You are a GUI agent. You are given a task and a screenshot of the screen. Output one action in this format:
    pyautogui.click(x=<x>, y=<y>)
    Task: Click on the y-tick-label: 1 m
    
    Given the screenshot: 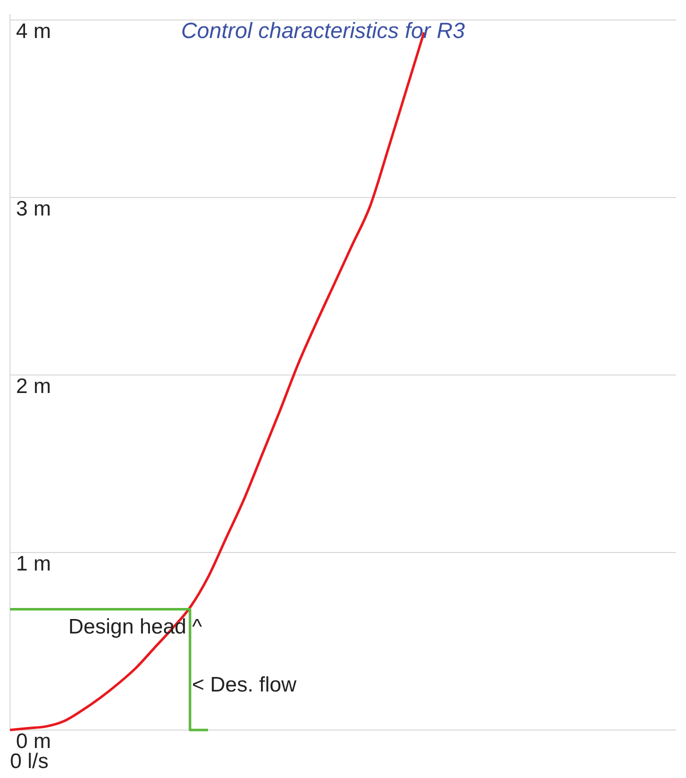 What is the action you would take?
    pyautogui.click(x=34, y=564)
    